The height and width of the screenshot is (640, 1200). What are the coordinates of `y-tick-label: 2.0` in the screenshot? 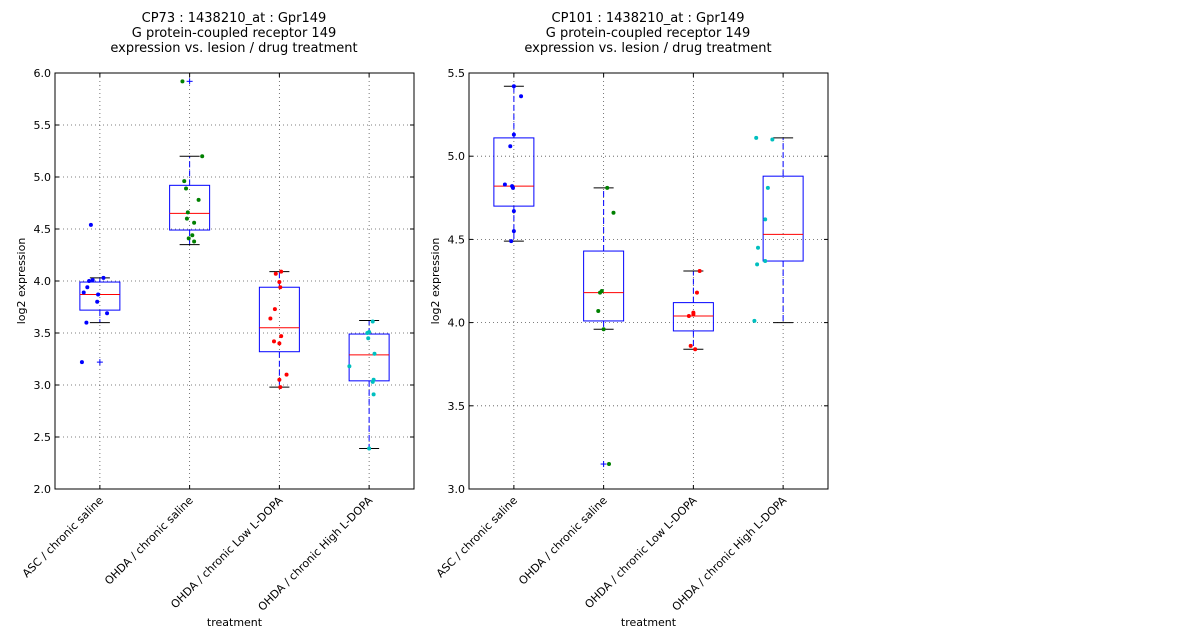 It's located at (43, 489).